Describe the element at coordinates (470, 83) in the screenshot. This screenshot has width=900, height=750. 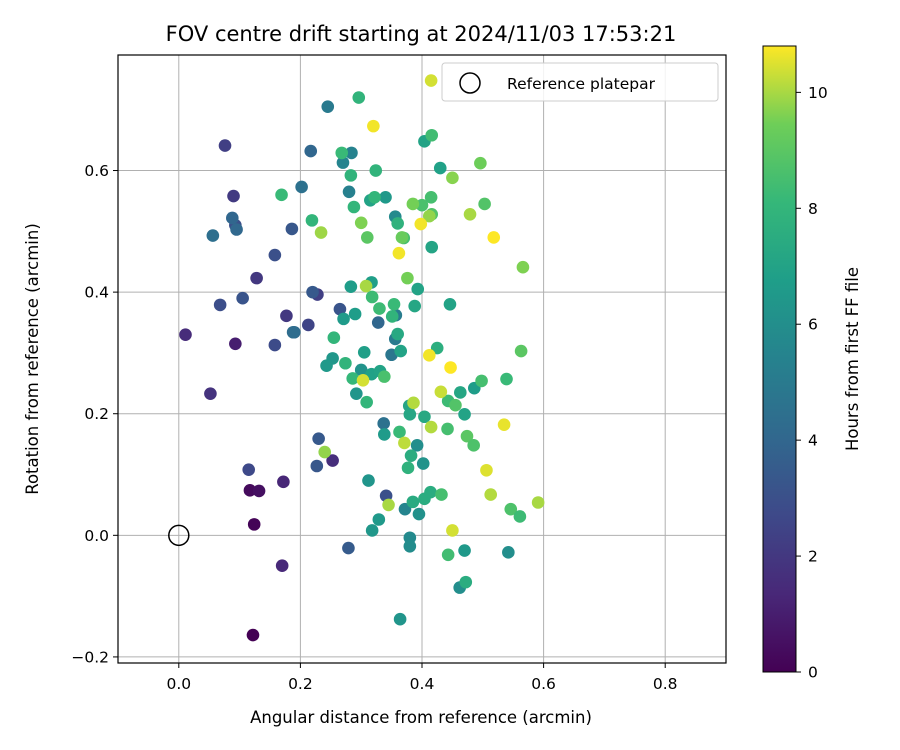
I see `legend-marker` at that location.